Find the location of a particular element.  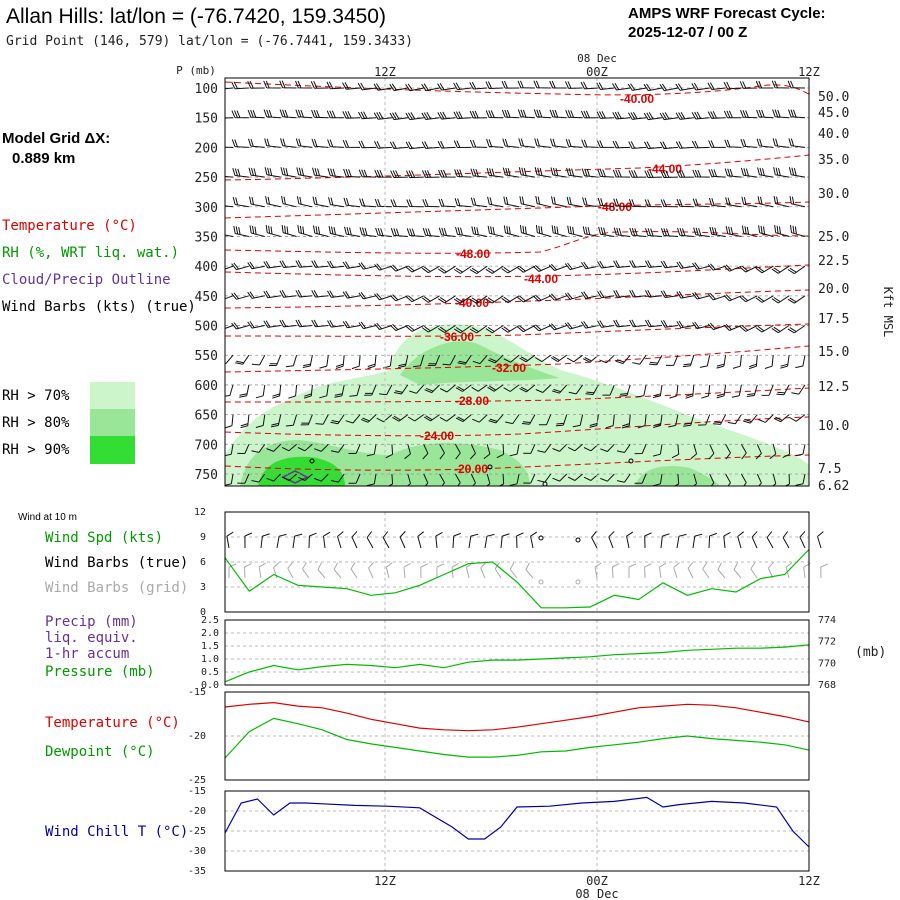

height-tick: 6.62 is located at coordinates (833, 486).